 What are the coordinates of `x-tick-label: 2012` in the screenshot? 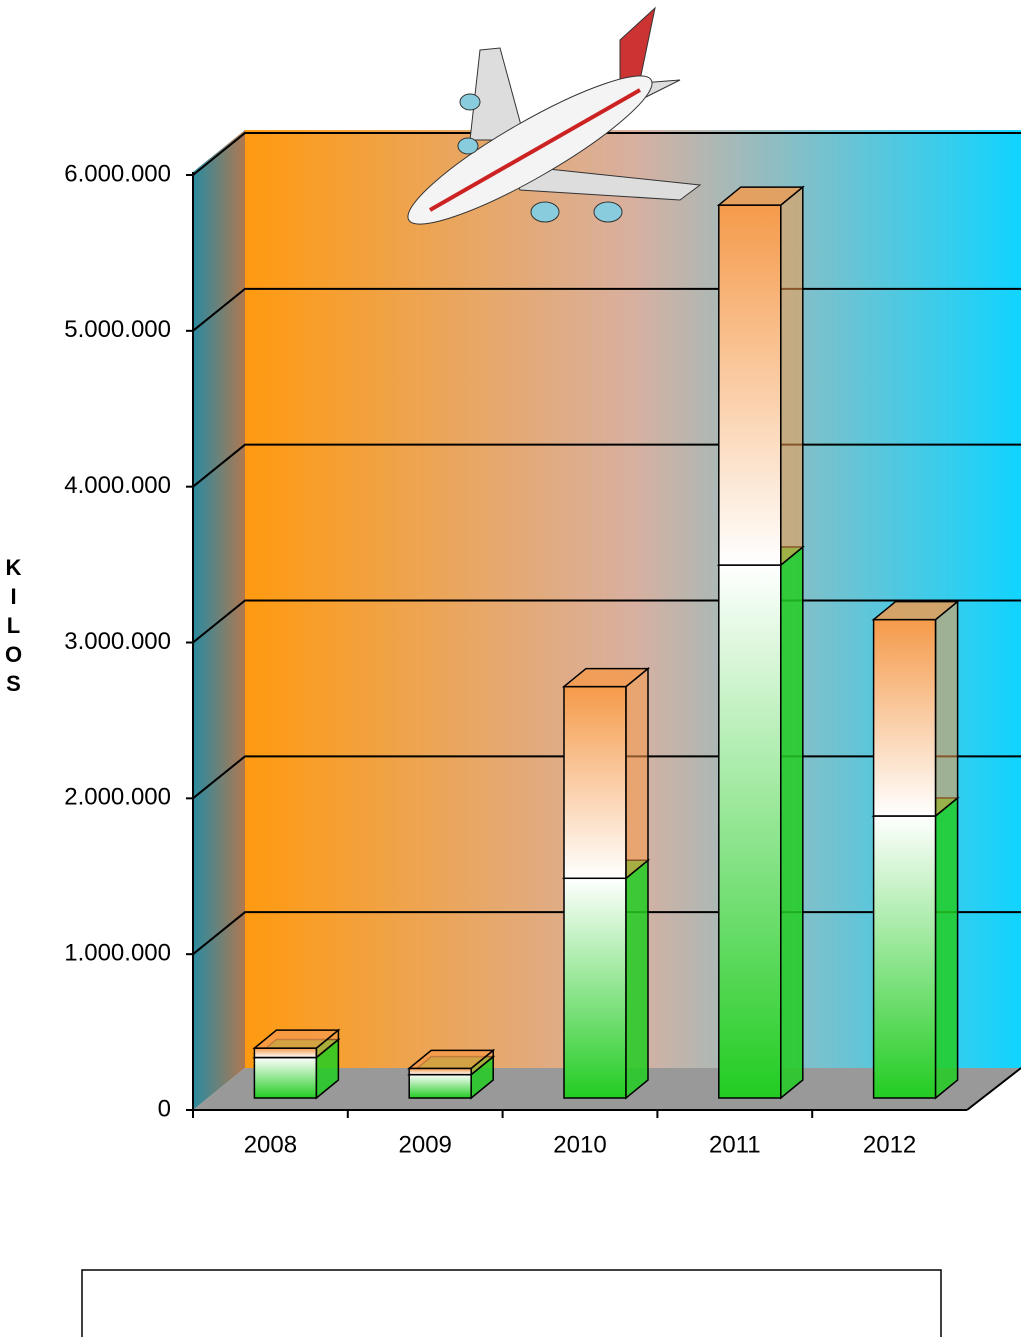 It's located at (889, 1144).